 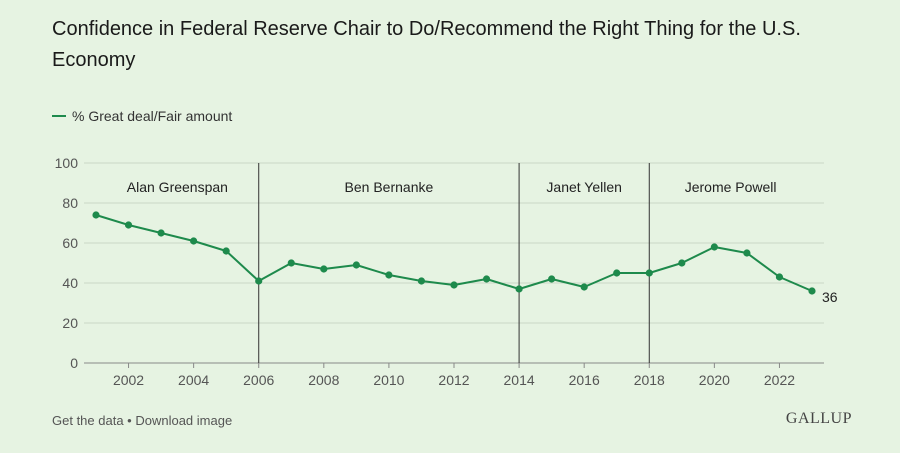 What do you see at coordinates (714, 380) in the screenshot?
I see `x-tick-label: 2020` at bounding box center [714, 380].